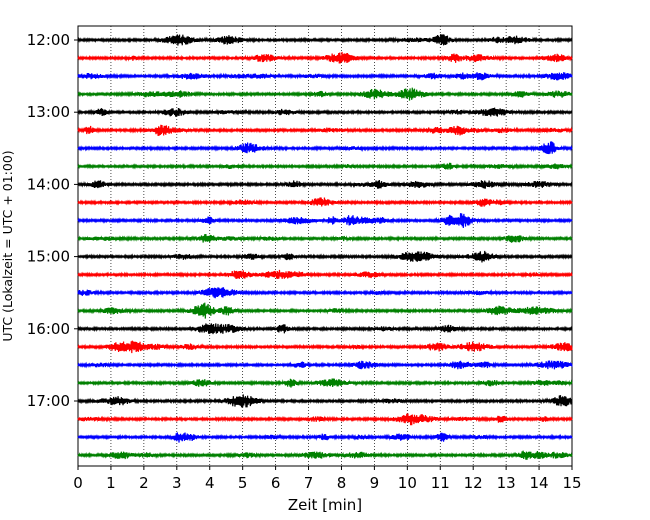 This screenshot has width=650, height=520. What do you see at coordinates (48, 40) in the screenshot?
I see `y-tick-label: 12:00` at bounding box center [48, 40].